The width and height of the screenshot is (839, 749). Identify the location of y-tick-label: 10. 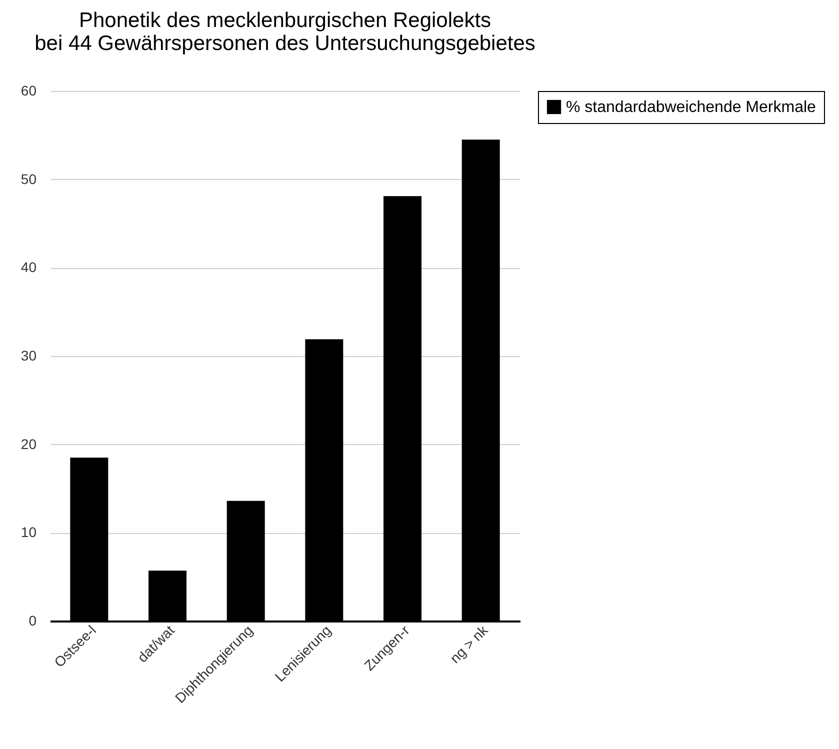
(28, 532).